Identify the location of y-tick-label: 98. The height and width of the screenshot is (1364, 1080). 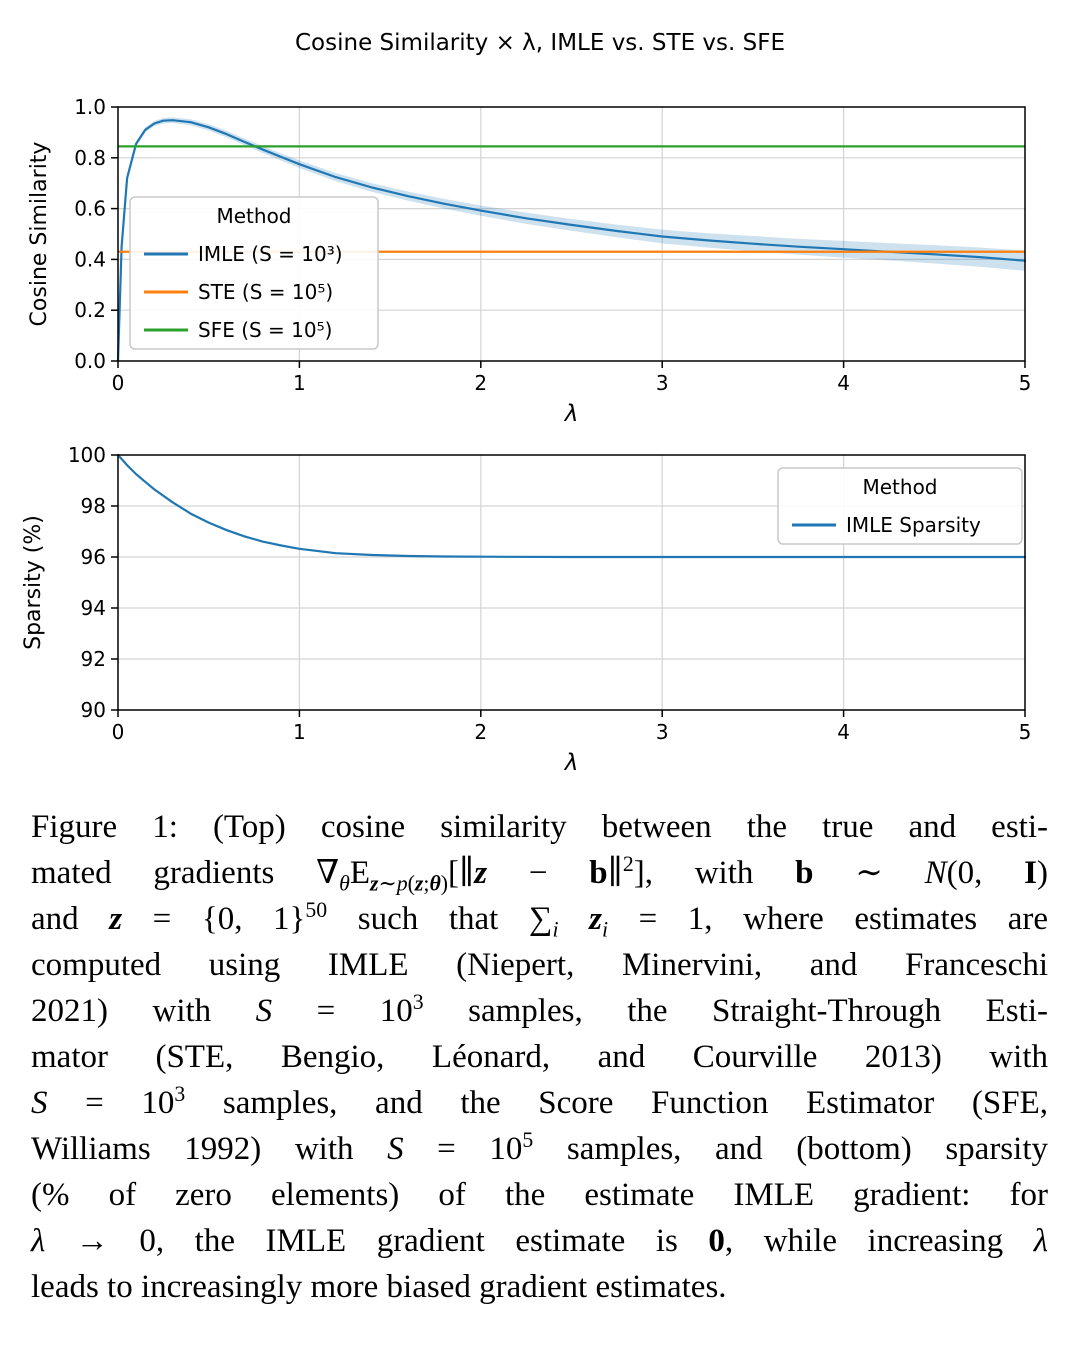
(93, 506).